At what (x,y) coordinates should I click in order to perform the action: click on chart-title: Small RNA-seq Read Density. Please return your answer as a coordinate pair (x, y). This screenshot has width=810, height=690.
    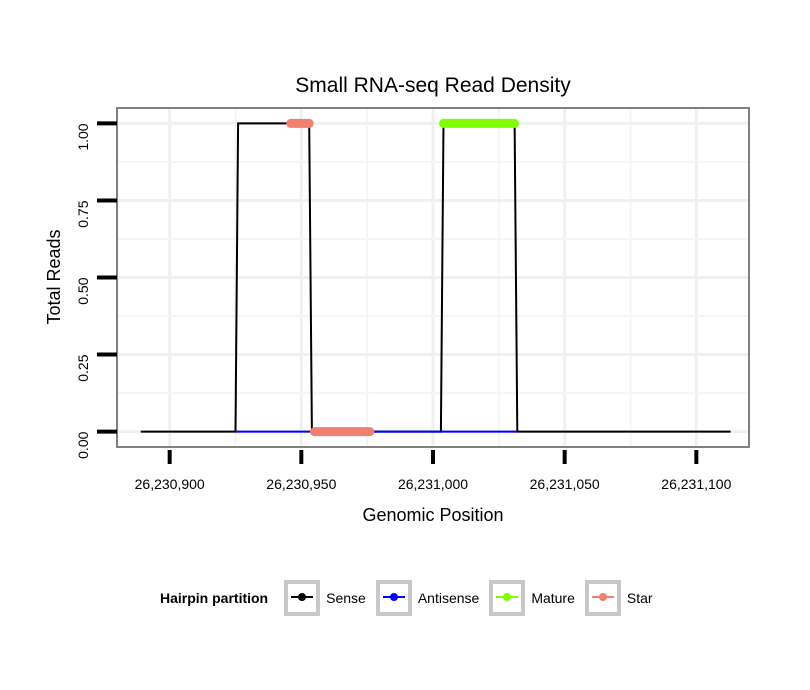
    Looking at the image, I should click on (433, 85).